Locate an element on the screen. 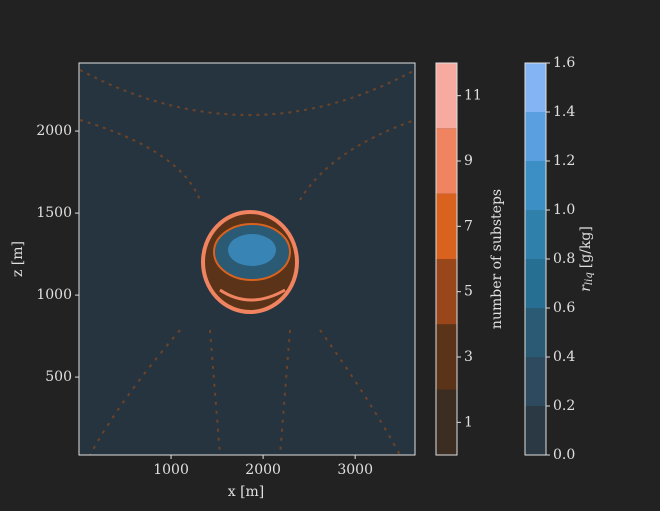  colorbar-tick-label: 1.6 is located at coordinates (564, 63).